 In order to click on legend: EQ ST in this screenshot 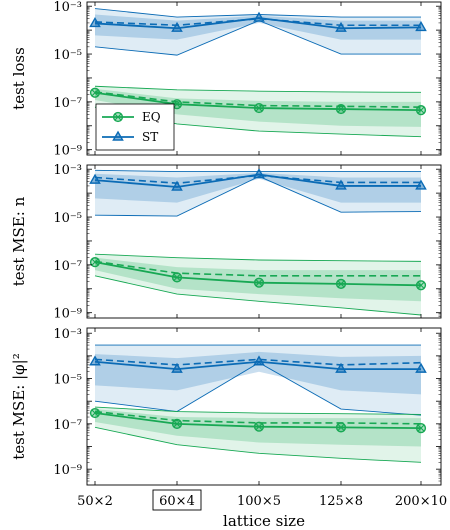, I will do `click(135, 127)`.